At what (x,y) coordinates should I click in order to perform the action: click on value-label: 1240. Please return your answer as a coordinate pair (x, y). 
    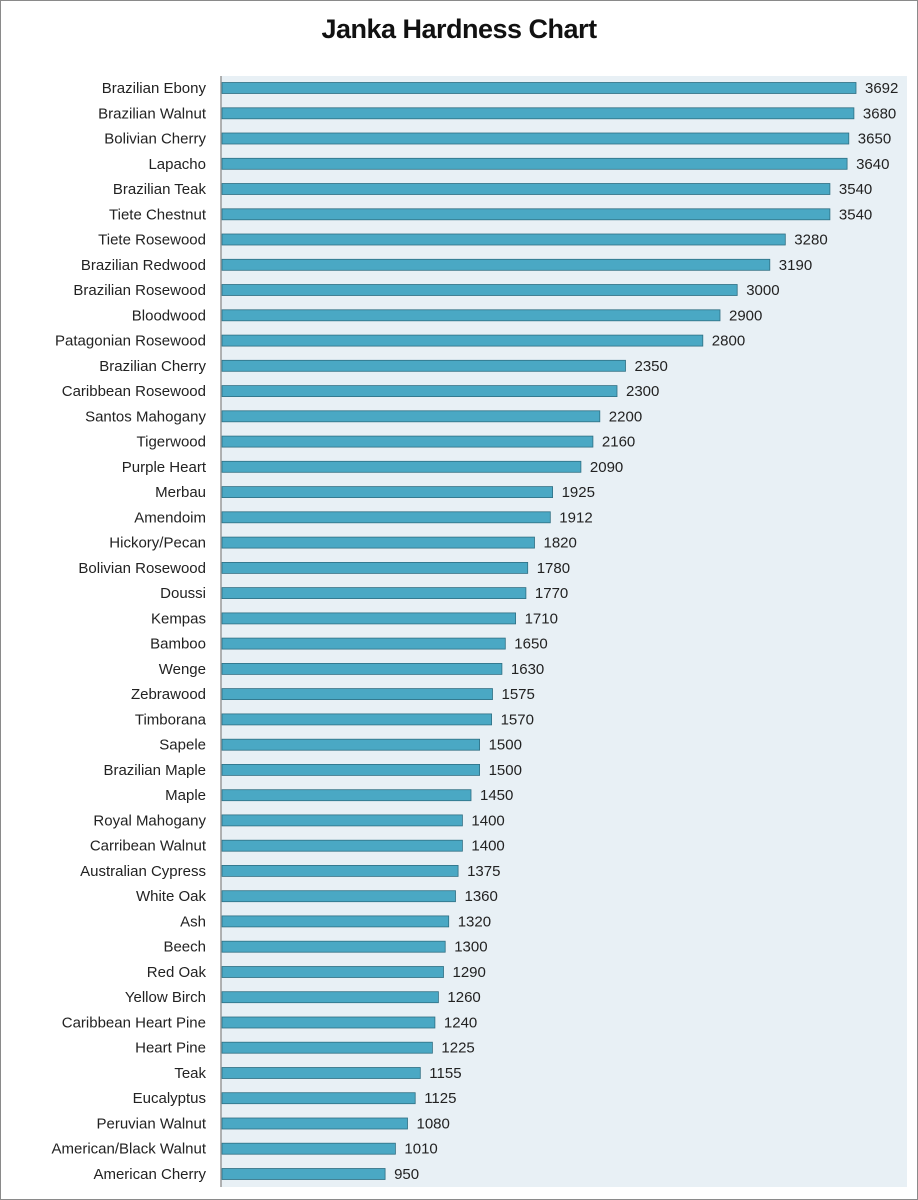
    Looking at the image, I should click on (460, 1023).